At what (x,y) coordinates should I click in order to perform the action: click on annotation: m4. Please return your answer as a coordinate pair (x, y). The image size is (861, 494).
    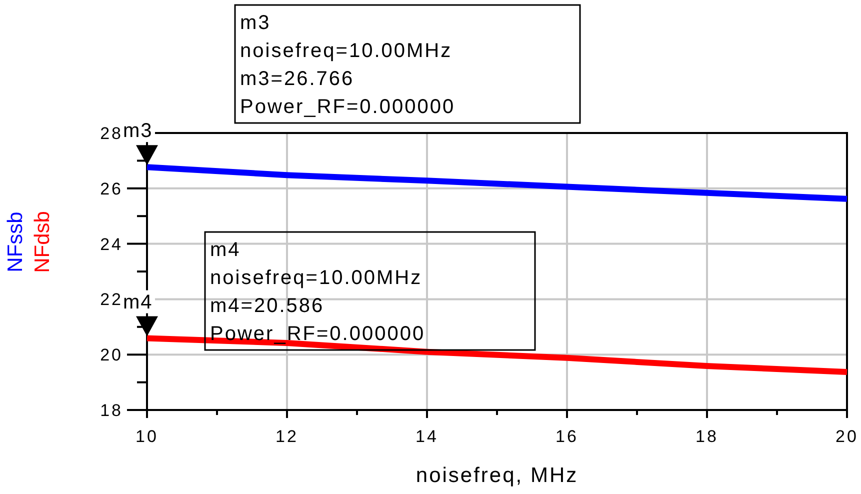
    Looking at the image, I should click on (138, 302).